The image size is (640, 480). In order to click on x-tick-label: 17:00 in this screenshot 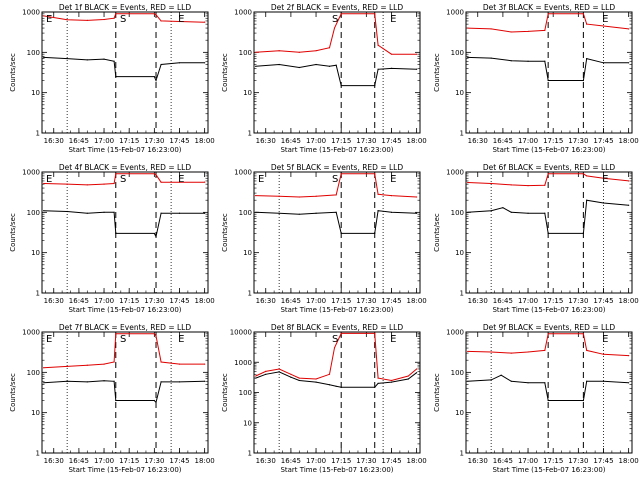, I will do `click(316, 141)`.